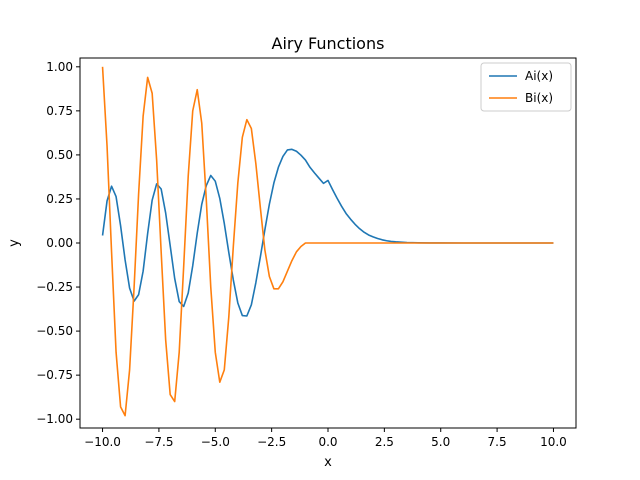  Describe the element at coordinates (54, 375) in the screenshot. I see `y-tick-label: −0.75` at that location.